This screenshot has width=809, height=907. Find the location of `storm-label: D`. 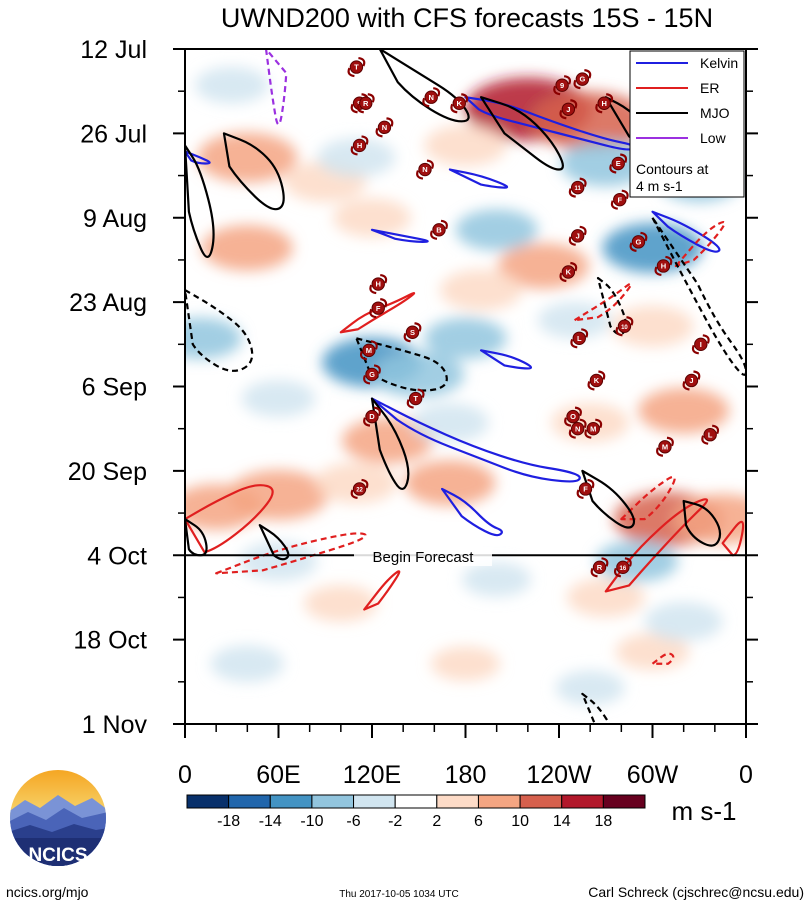

storm-label: D is located at coordinates (372, 416).